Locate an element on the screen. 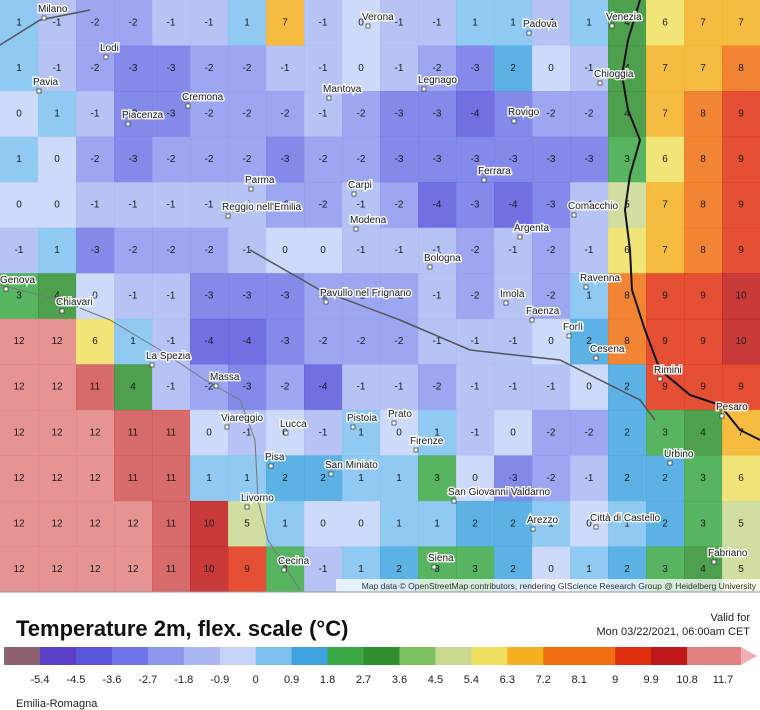 Image resolution: width=760 pixels, height=710 pixels. city-label: Modena is located at coordinates (368, 220).